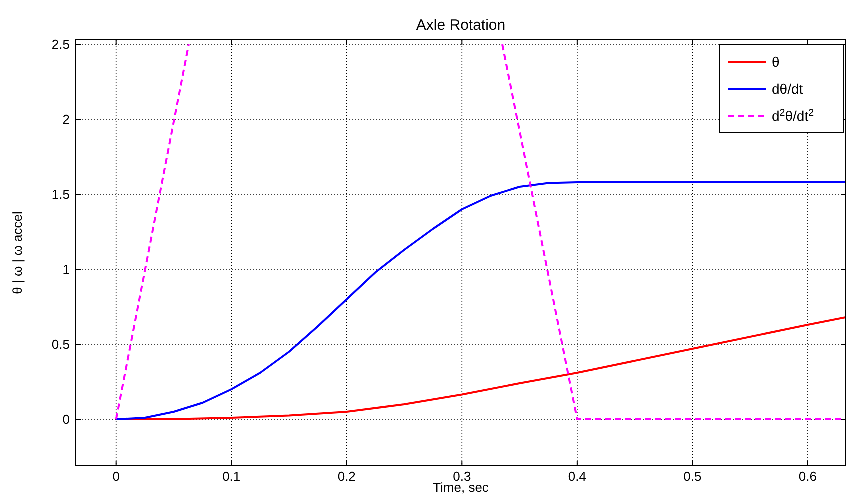 The image size is (848, 496). What do you see at coordinates (66, 269) in the screenshot?
I see `y-tick-label: 1` at bounding box center [66, 269].